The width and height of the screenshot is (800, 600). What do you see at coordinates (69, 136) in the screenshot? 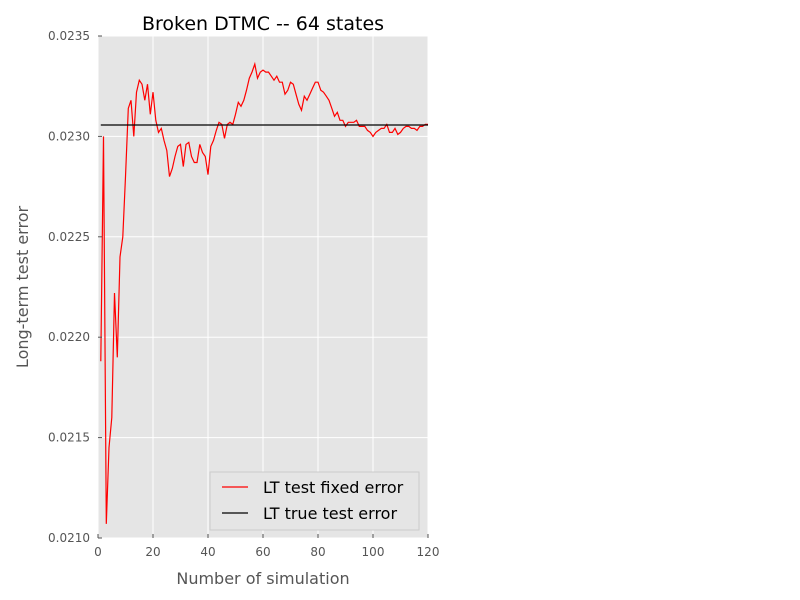
I see `y-tick-label: 0.0230` at bounding box center [69, 136].